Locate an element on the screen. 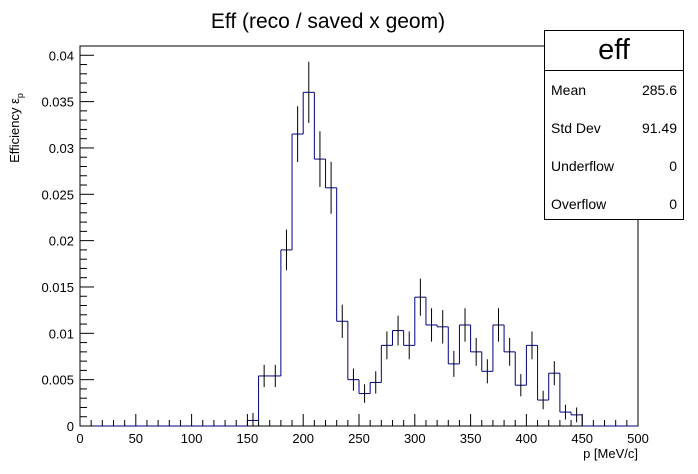  stats-row-overflow: Overflow 0 is located at coordinates (614, 204).